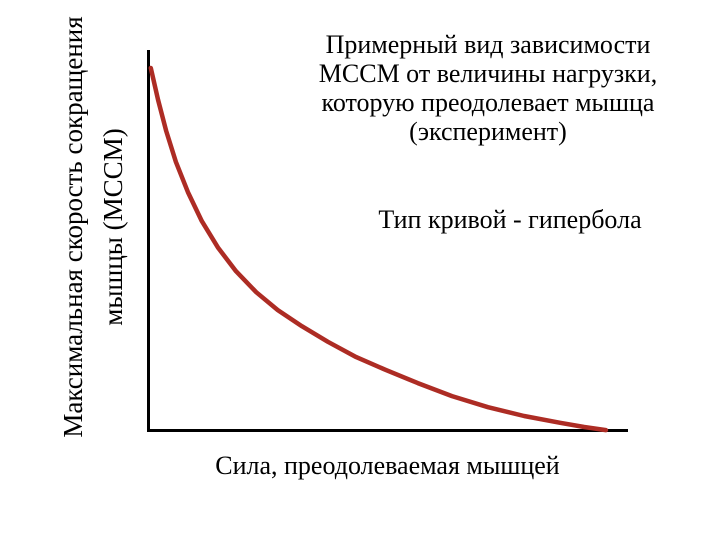 The height and width of the screenshot is (540, 720). I want to click on chart-title-line: которую преодолевает мышца, so click(488, 102).